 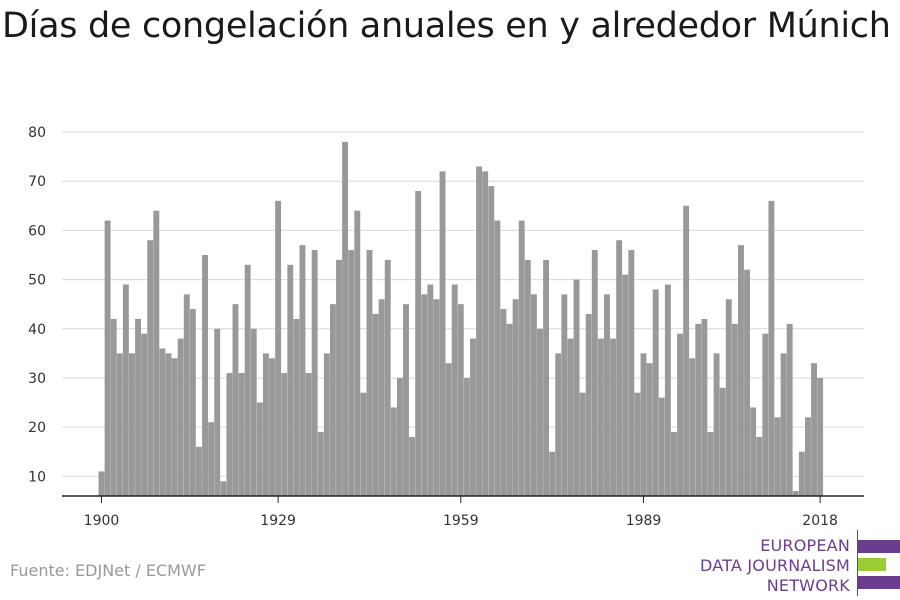 What do you see at coordinates (473, 417) in the screenshot?
I see `bar-1961` at bounding box center [473, 417].